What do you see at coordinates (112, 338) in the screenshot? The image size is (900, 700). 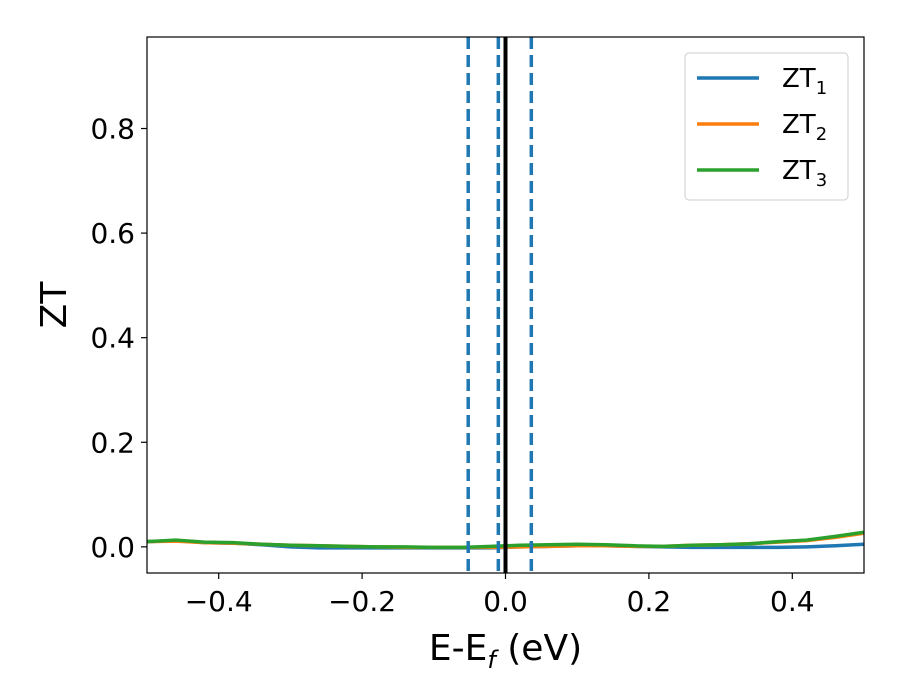 I see `y-tick-label: 0.4` at bounding box center [112, 338].